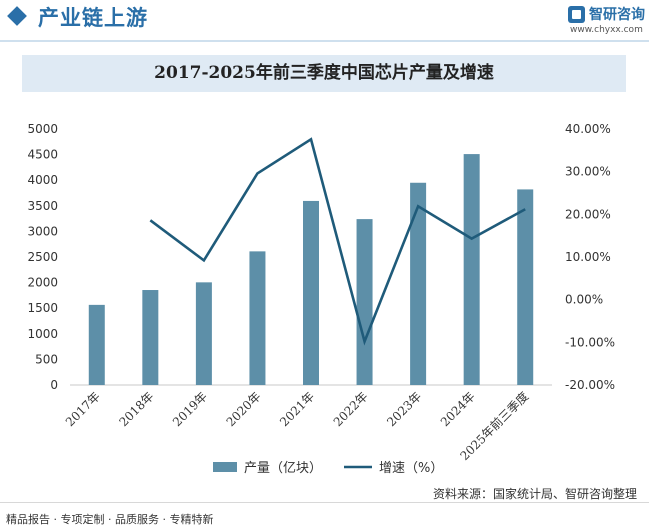  Describe the element at coordinates (590, 342) in the screenshot. I see `y-right-tick-label: -10.00%` at that location.